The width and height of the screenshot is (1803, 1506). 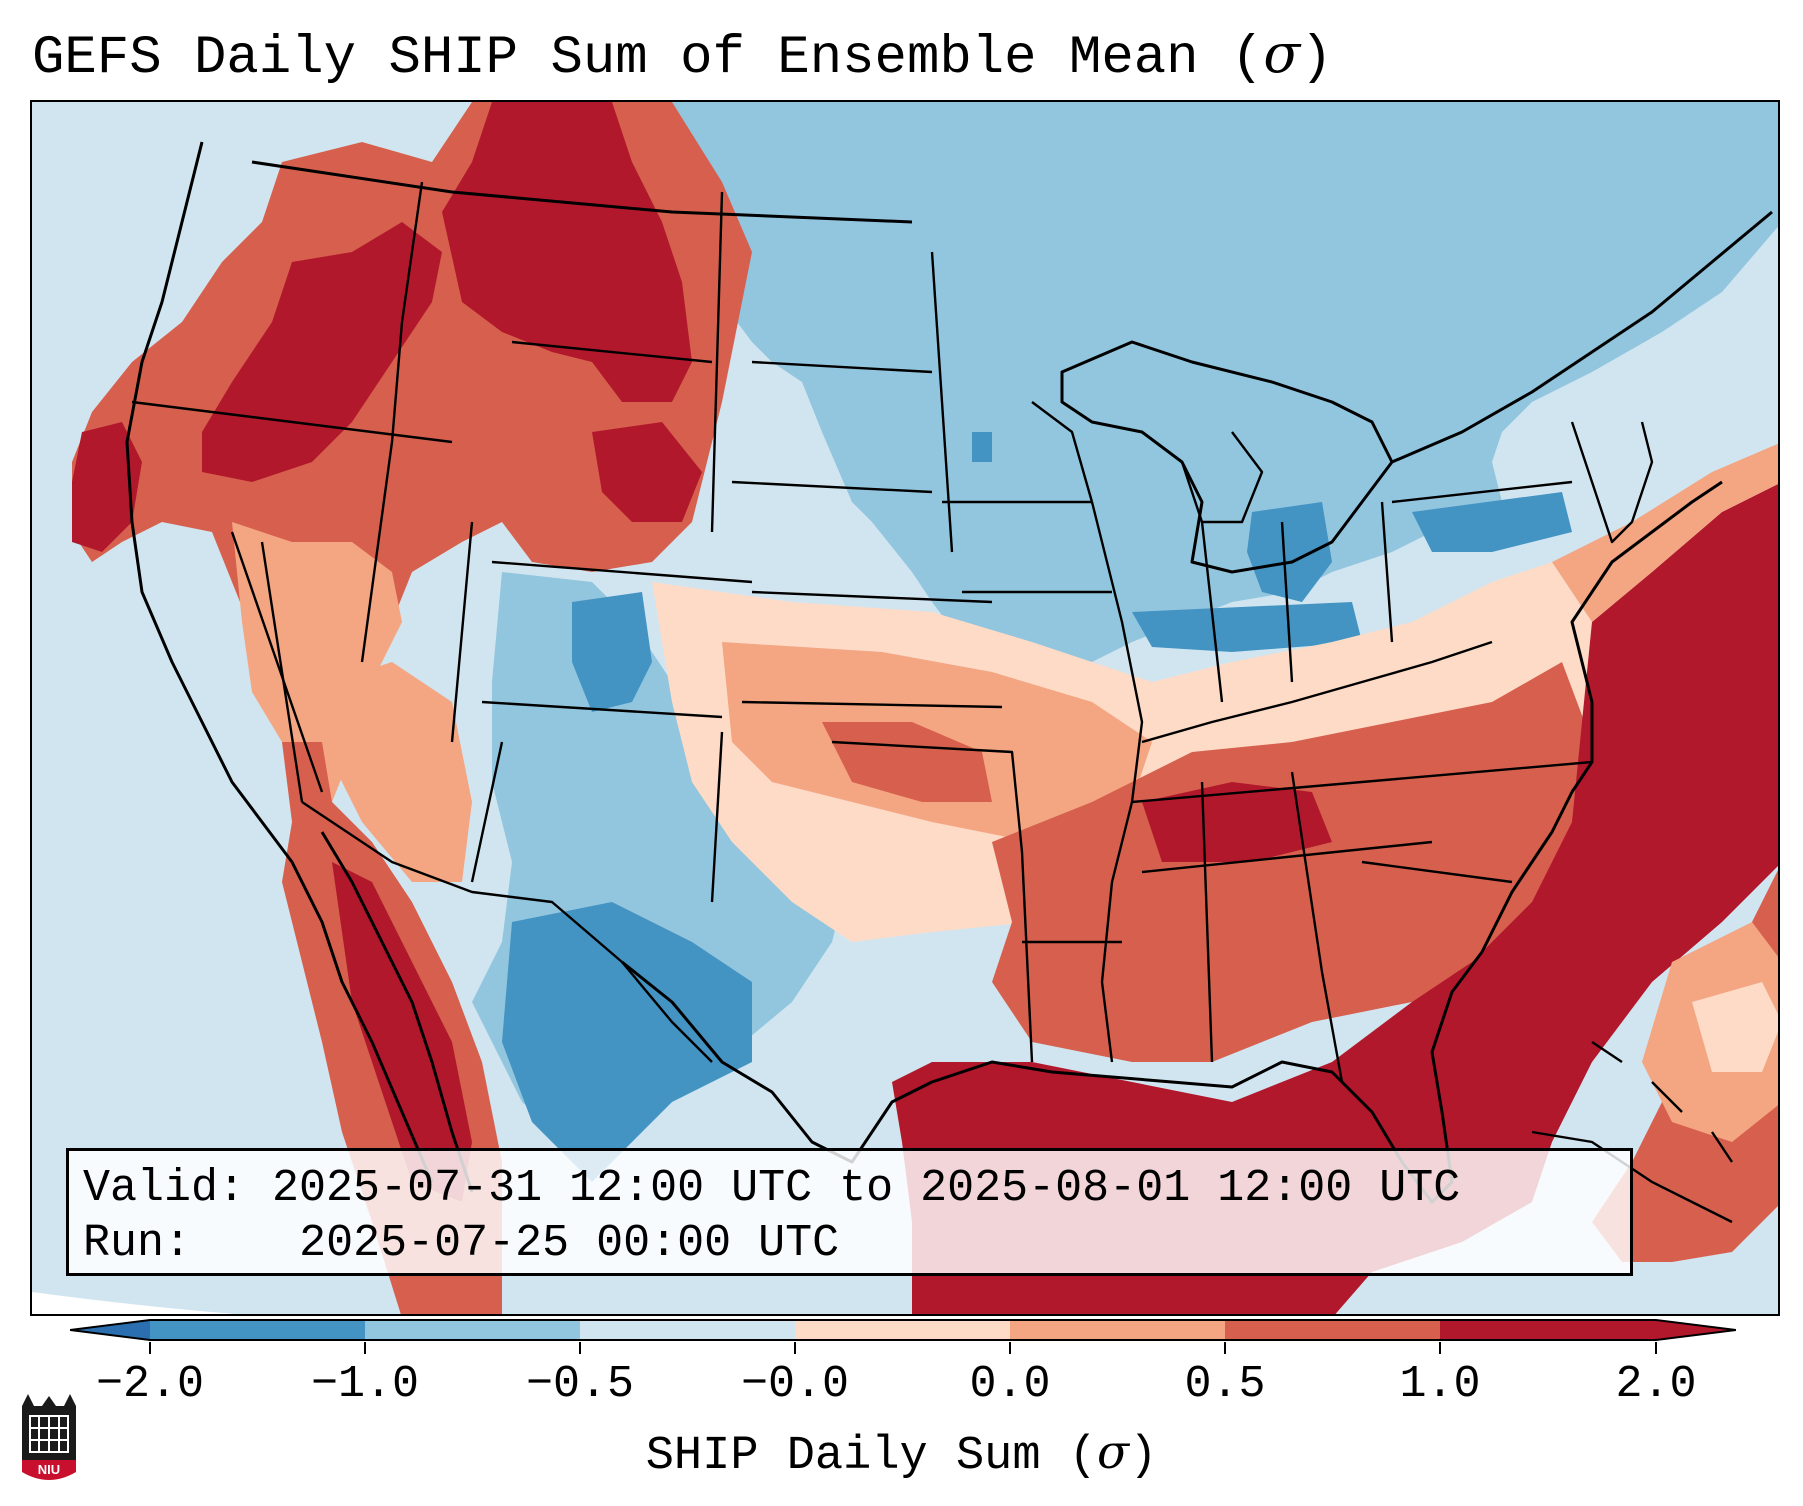 I want to click on niu-logo-text: NIU, so click(x=49, y=1469).